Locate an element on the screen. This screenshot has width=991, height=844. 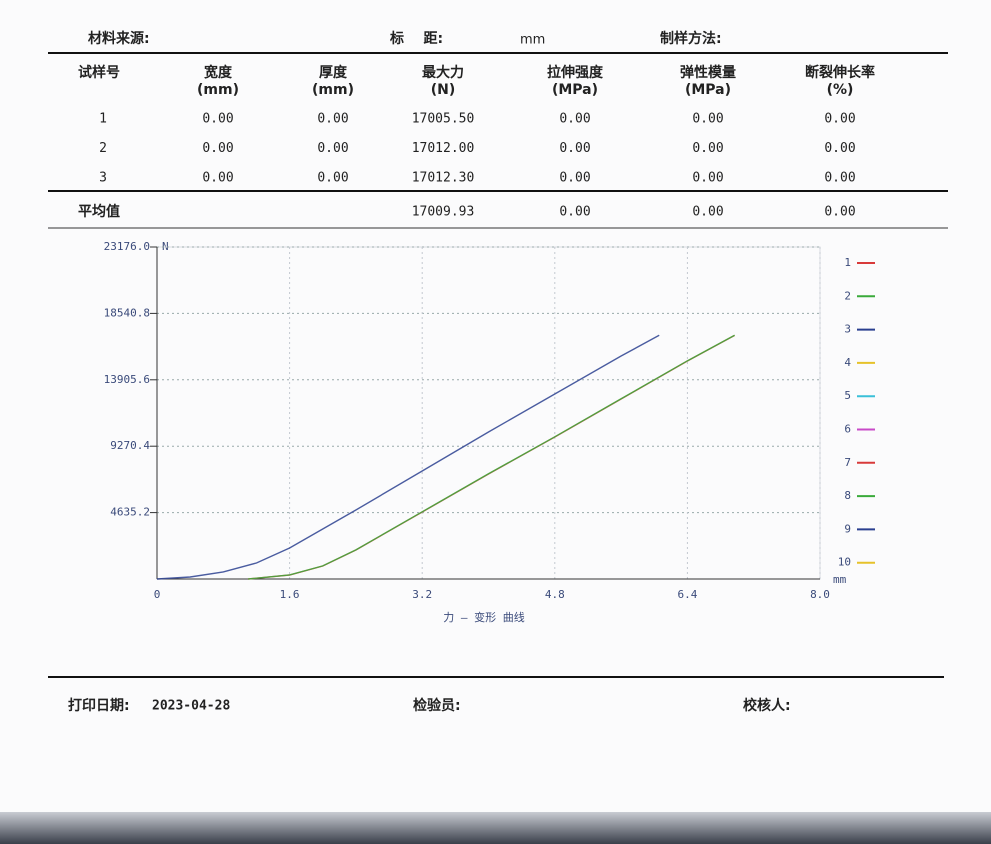
inspector: 检验员: is located at coordinates (437, 705).